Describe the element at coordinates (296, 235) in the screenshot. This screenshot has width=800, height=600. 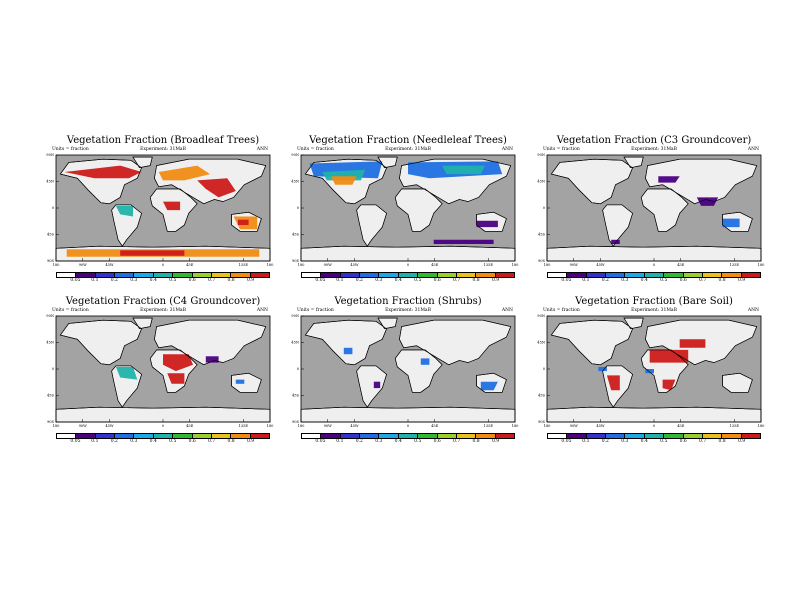
I see `lat-label: 45S` at that location.